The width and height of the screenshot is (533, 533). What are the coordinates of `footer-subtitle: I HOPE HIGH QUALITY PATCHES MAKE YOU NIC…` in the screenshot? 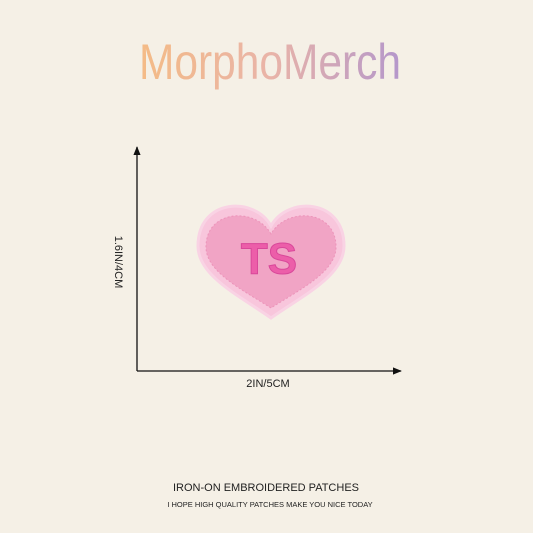 It's located at (269, 504).